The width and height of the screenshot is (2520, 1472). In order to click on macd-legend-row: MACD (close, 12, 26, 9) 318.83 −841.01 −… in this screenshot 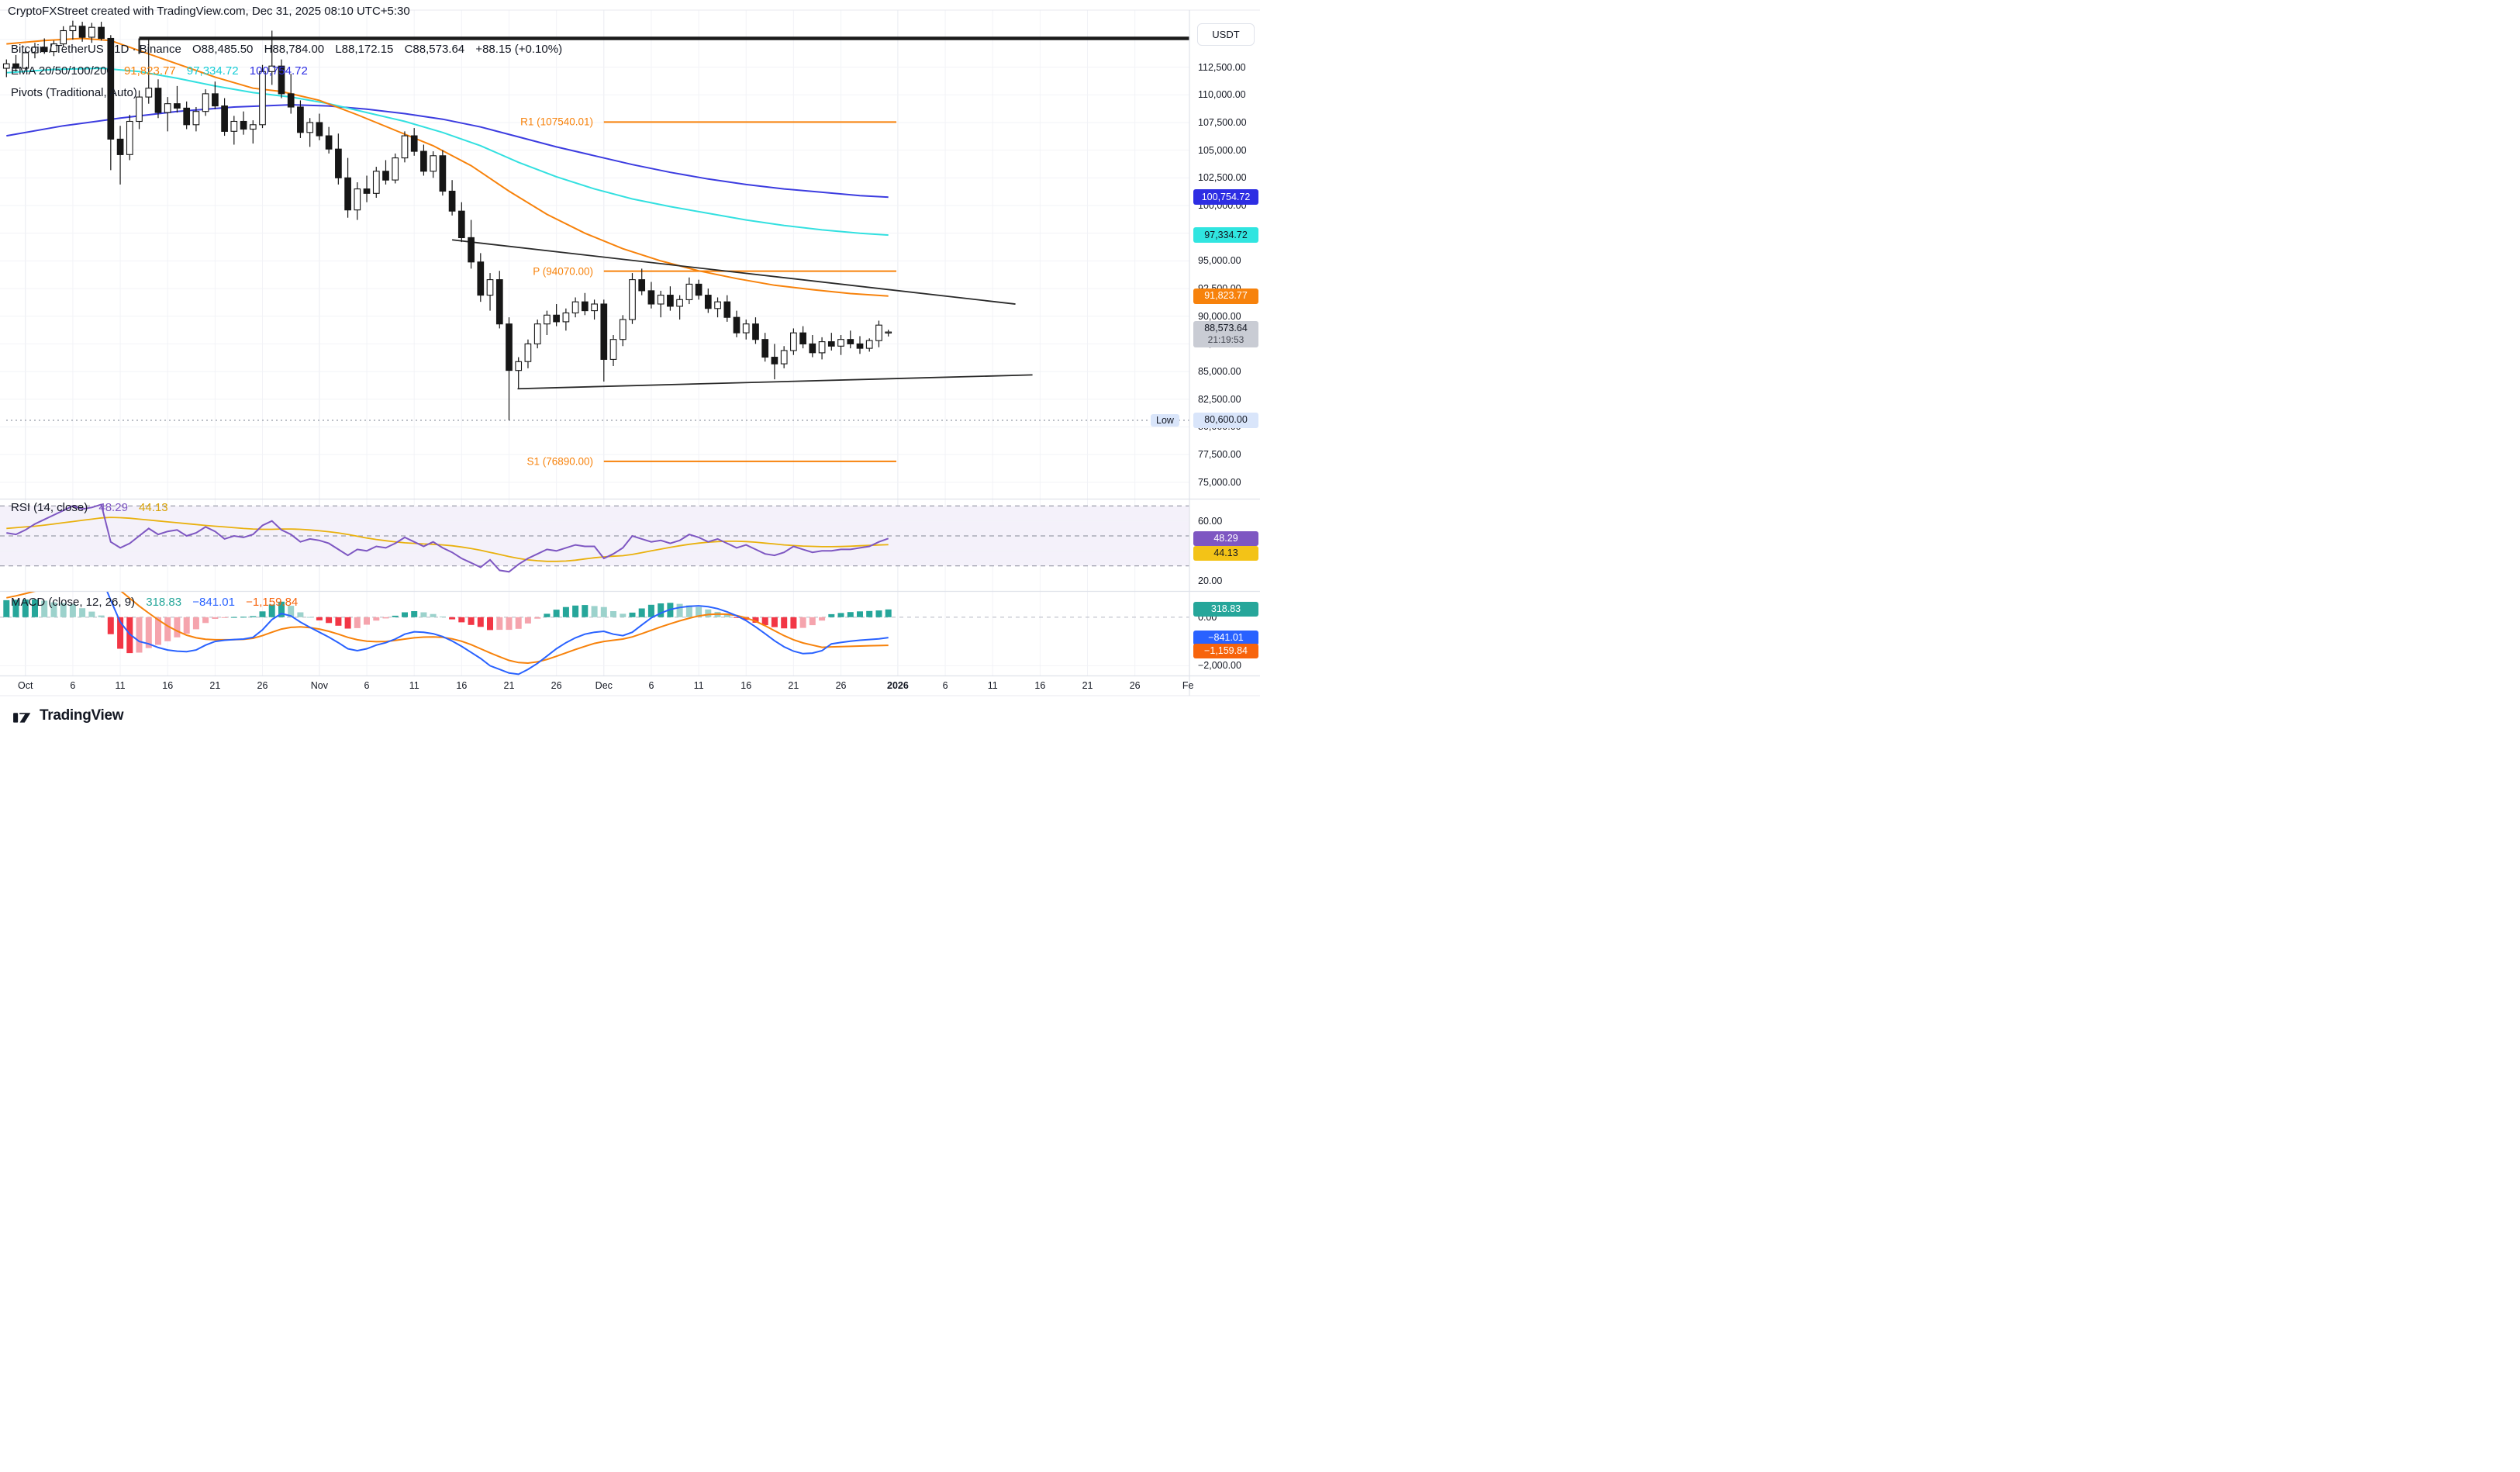, I will do `click(158, 602)`.